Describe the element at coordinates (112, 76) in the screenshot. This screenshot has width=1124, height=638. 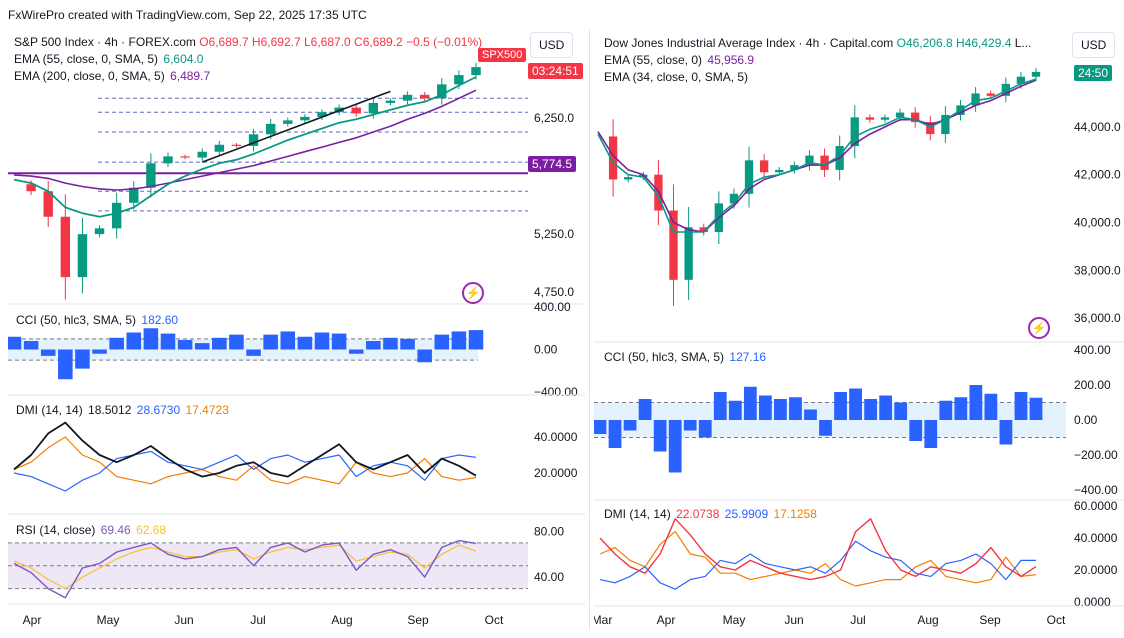
I see `spx-ema200-legend: EMA (200, close, 0, SMA, 5) 6,489.7` at that location.